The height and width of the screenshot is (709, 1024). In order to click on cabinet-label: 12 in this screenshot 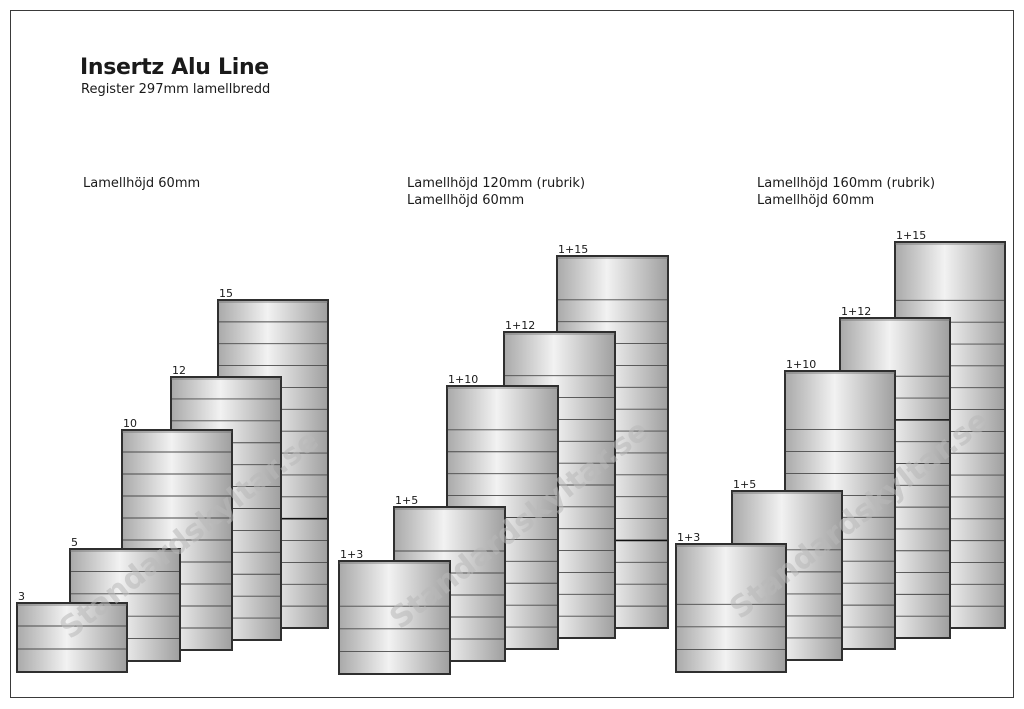, I will do `click(179, 370)`.